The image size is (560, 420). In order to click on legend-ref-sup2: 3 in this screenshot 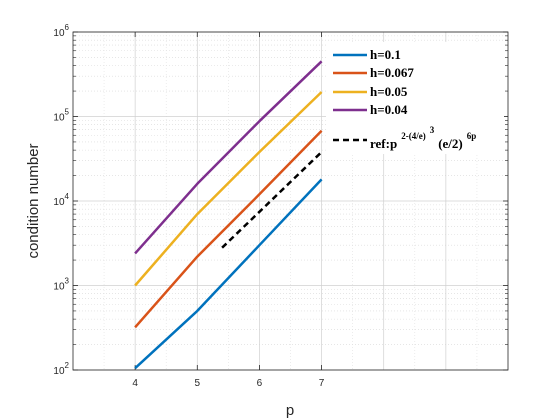, I will do `click(432, 130)`.